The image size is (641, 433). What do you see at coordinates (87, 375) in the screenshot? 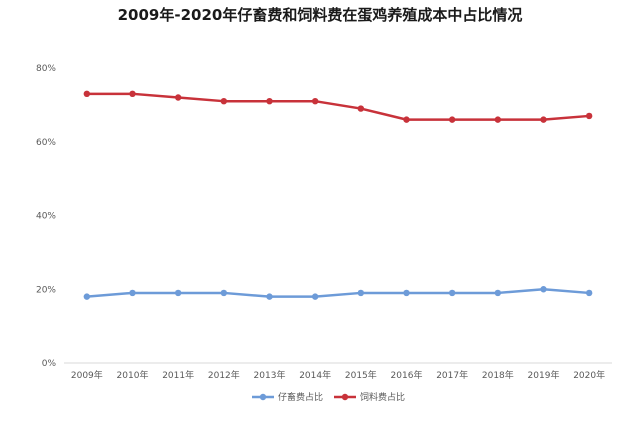
I see `x-tick-label: 2009年` at bounding box center [87, 375].